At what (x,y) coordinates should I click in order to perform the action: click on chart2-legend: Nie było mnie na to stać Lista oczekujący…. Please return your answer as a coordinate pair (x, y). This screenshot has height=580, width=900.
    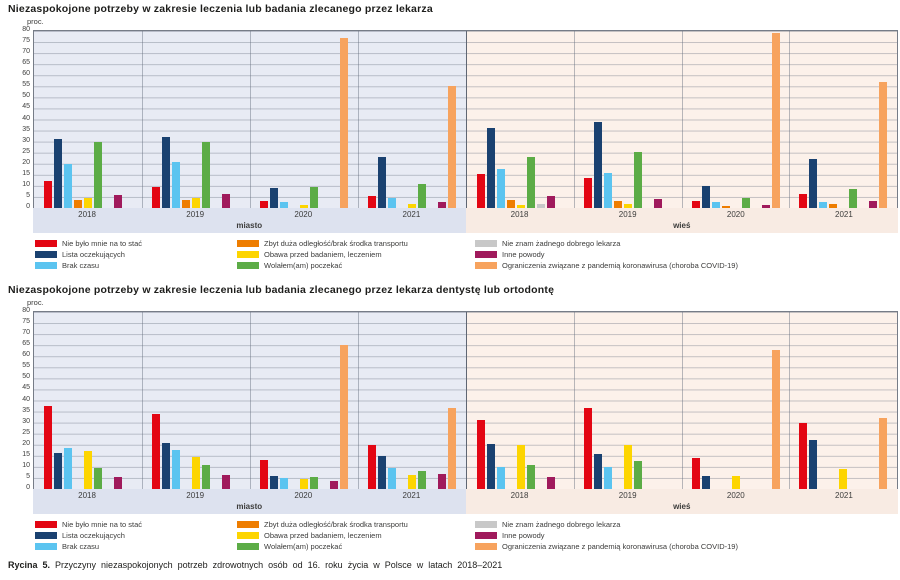
    Looking at the image, I should click on (465, 535).